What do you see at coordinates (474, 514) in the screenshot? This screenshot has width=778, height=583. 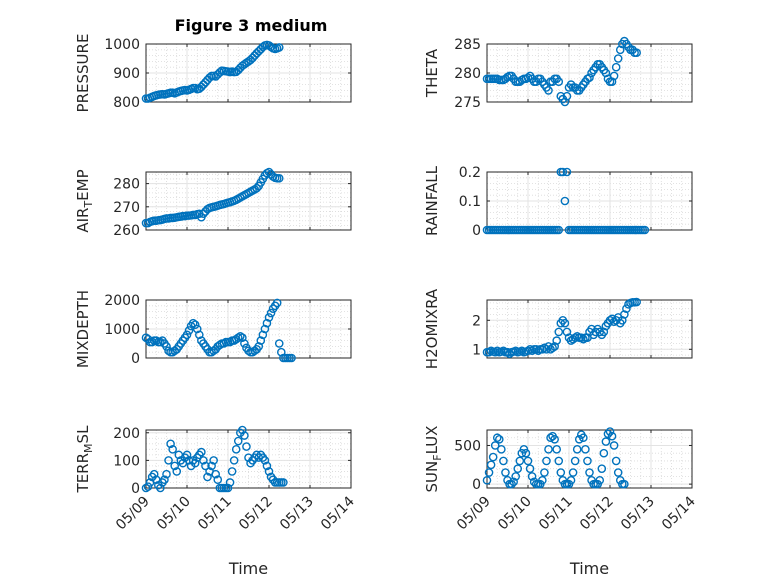 I see `x-tick-label: 05/09` at bounding box center [474, 514].